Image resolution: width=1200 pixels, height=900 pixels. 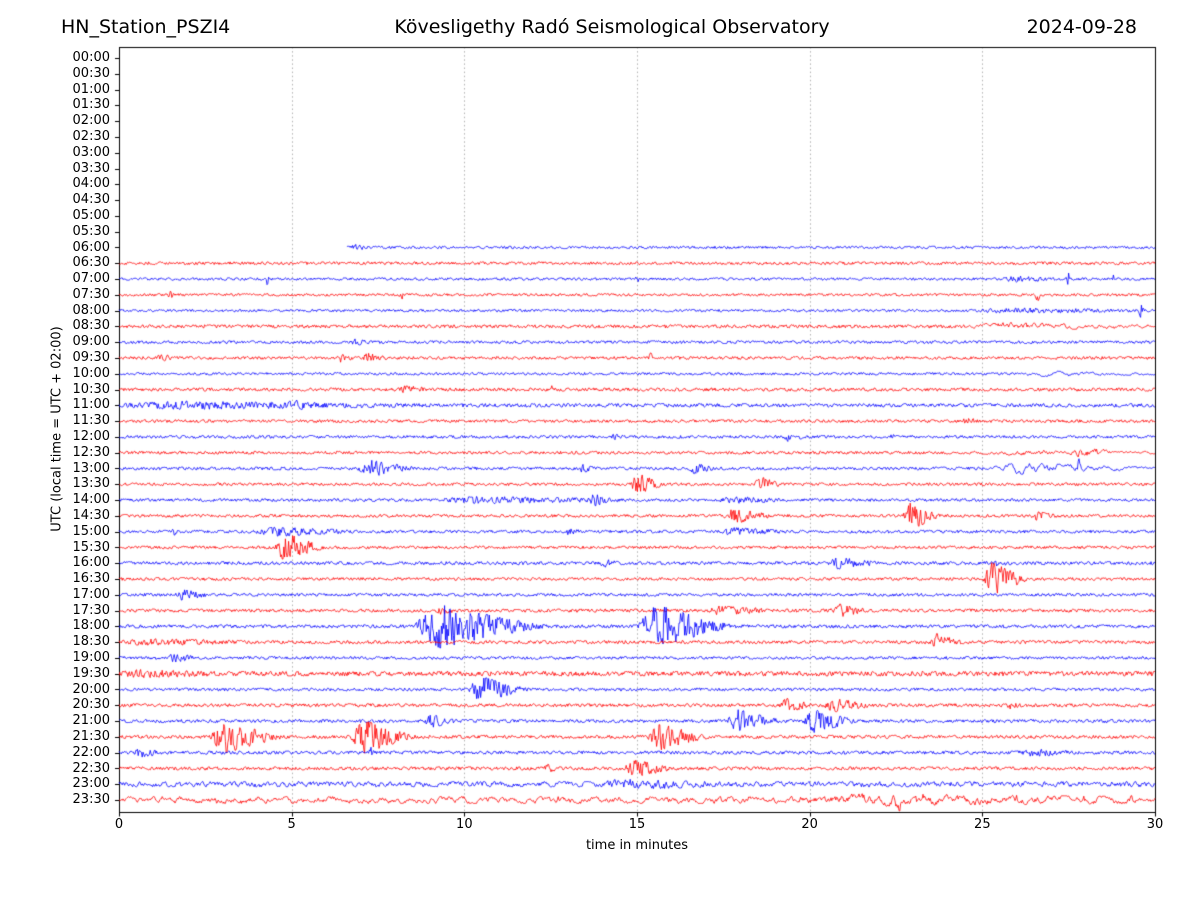 What do you see at coordinates (637, 845) in the screenshot?
I see `x-axis-label: time in minutes` at bounding box center [637, 845].